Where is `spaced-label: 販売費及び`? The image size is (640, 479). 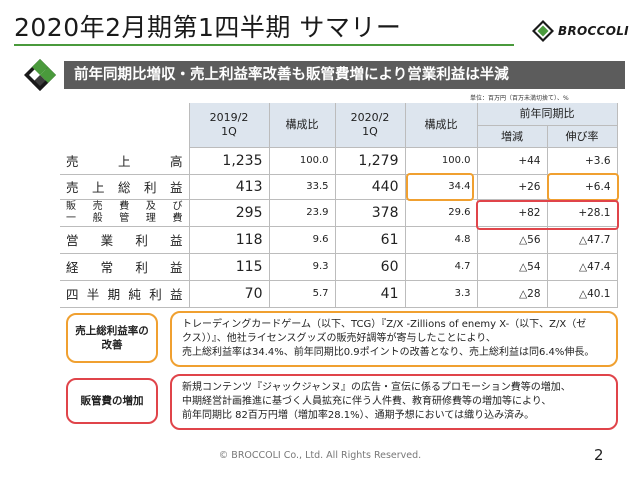
spaced-label: 販売費及び is located at coordinates (124, 206).